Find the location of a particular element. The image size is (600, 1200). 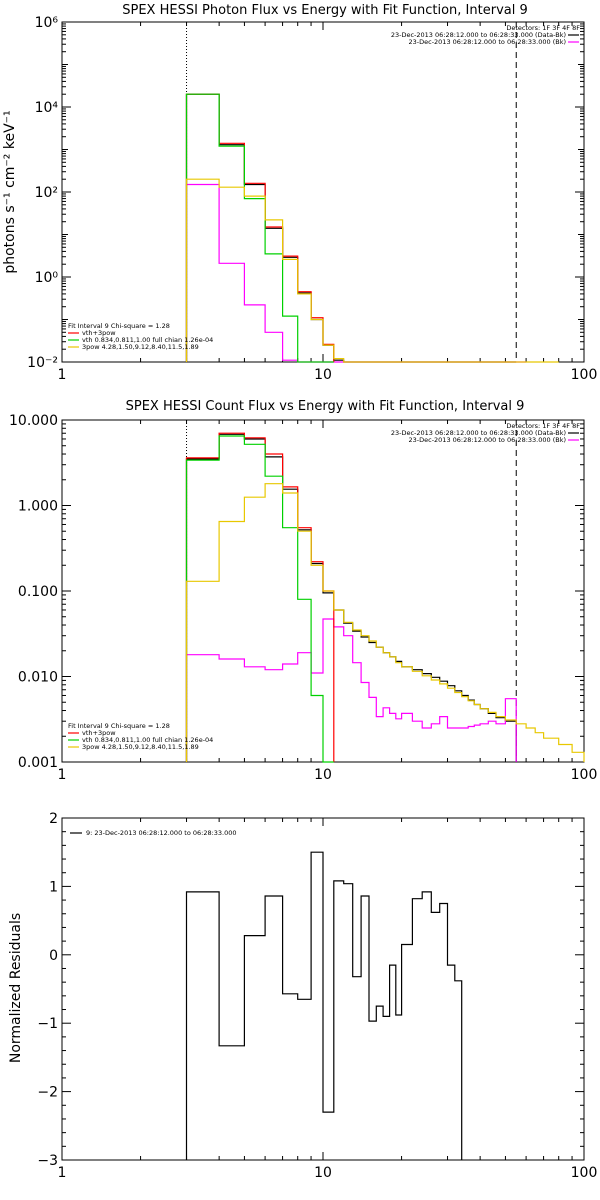

y-tick-label: 2 is located at coordinates (53, 819).